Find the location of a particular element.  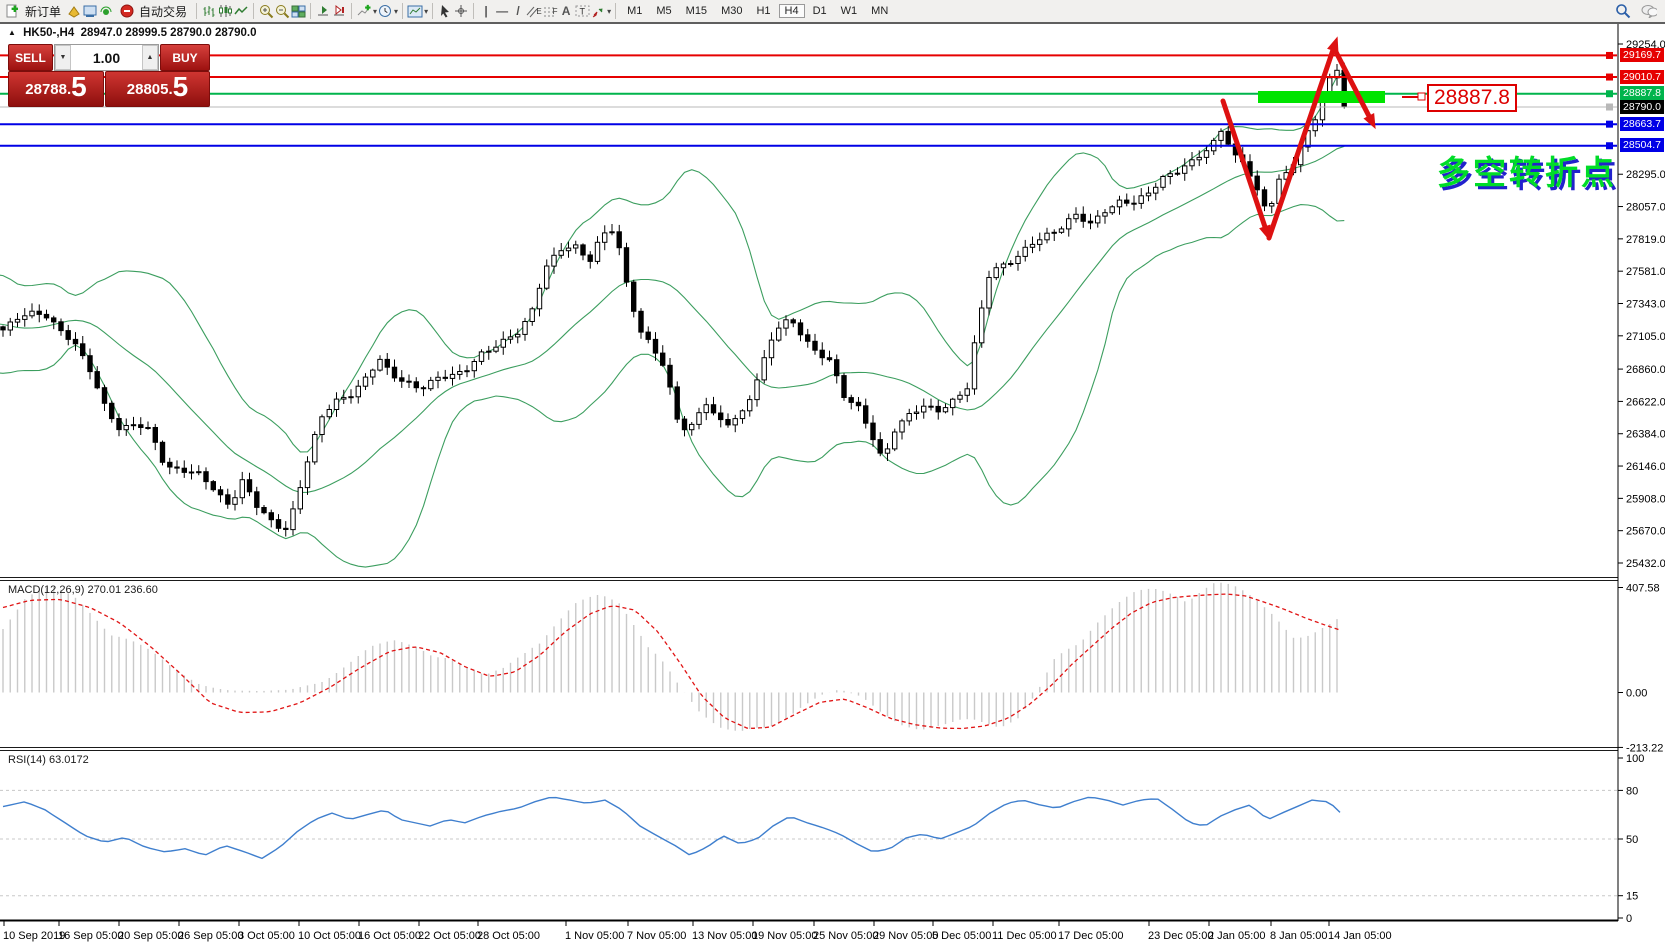

buy-price: 28805. is located at coordinates (149, 89).